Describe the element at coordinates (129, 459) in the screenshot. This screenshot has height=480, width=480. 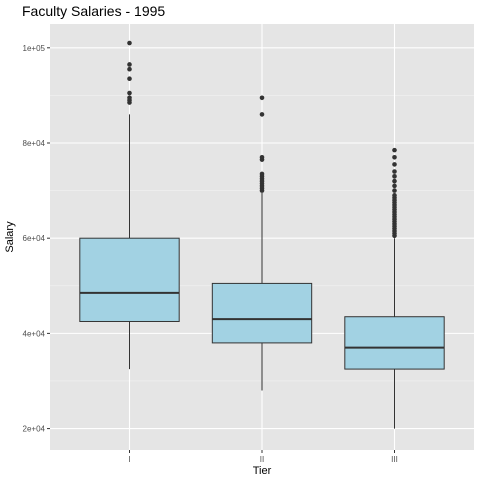
I see `x-tick-label: I` at that location.